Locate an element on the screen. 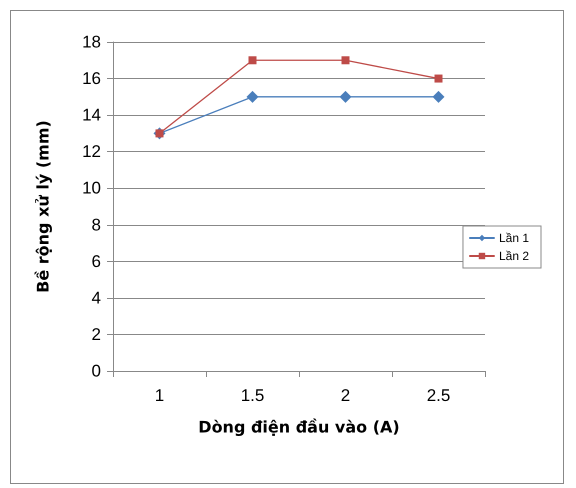  x-axis-title: Dòng điện đầu vào (A) is located at coordinates (299, 427).